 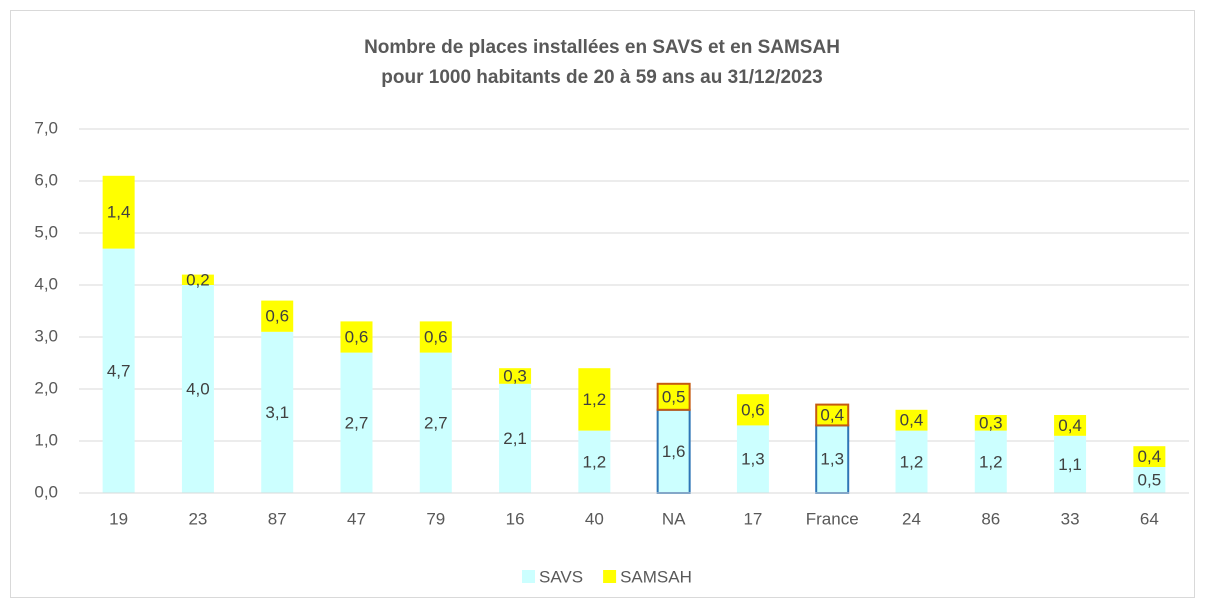 I want to click on x-tick-label: 40, so click(x=594, y=518).